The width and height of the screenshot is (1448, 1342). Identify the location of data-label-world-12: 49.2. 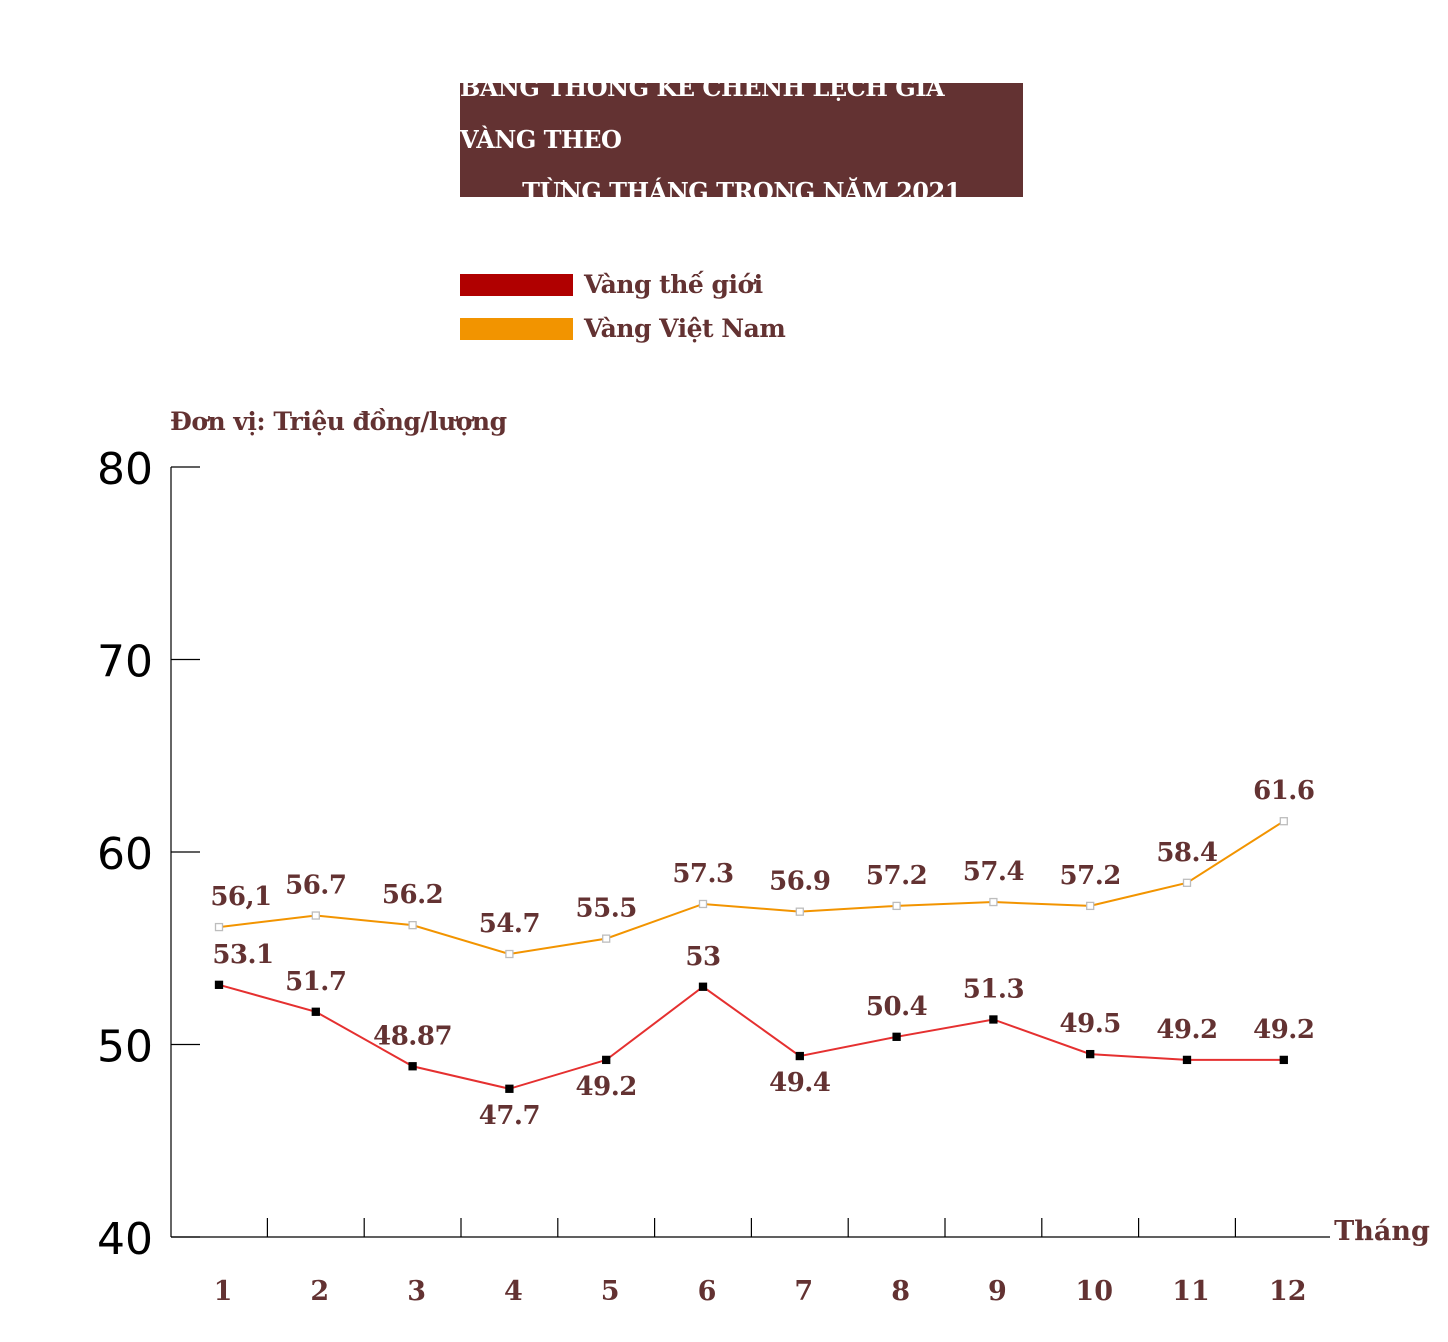
(1283, 1030).